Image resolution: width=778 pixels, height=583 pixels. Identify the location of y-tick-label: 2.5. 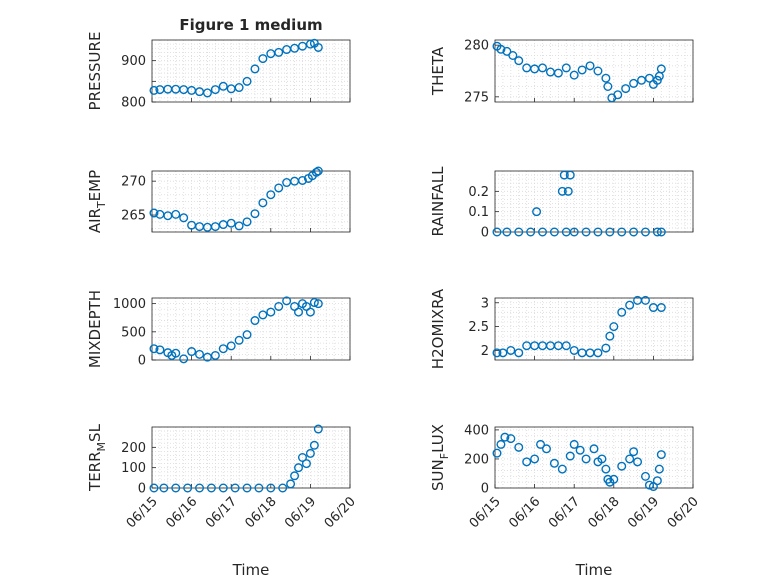
(478, 327).